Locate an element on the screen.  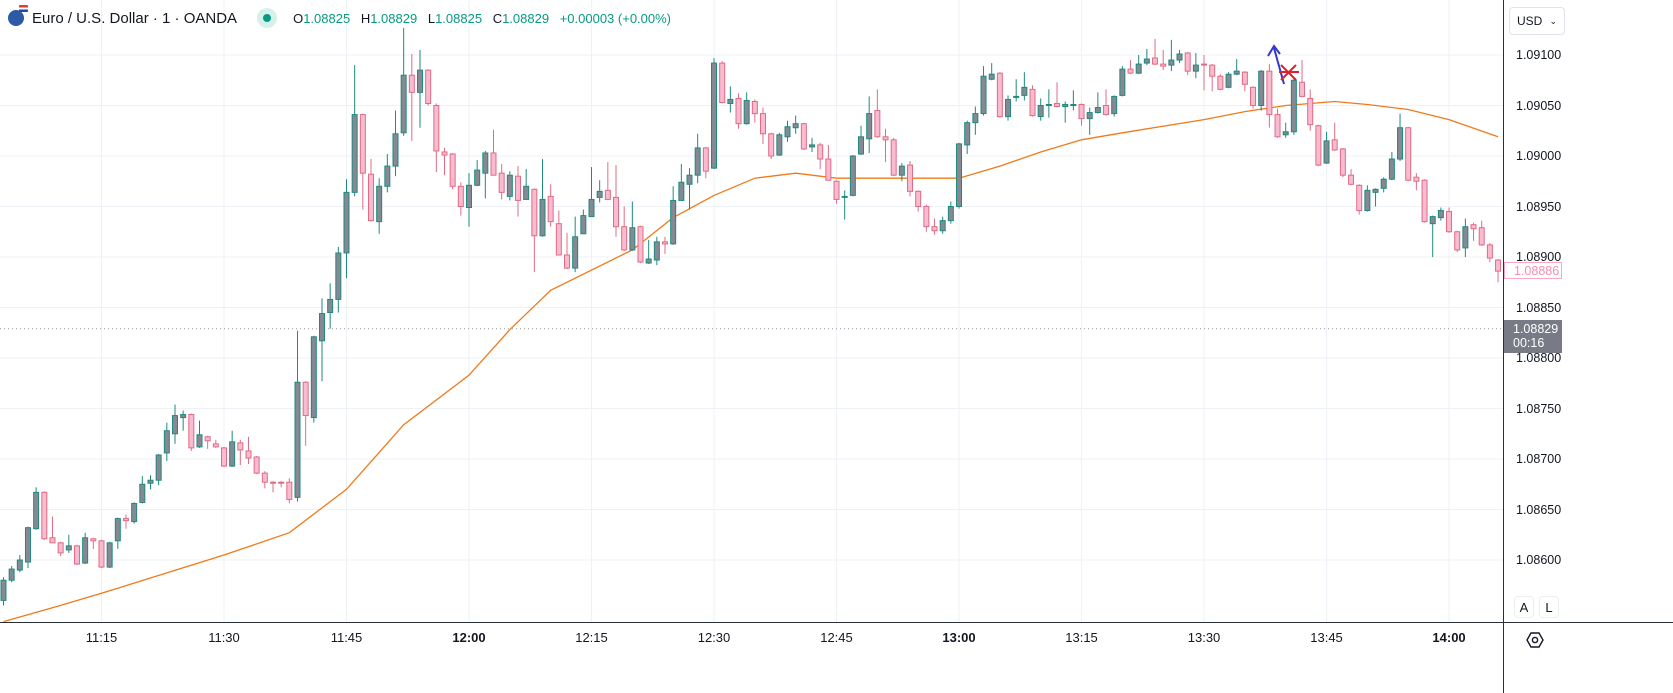
current-price-value: 1.08829 is located at coordinates (1536, 329).